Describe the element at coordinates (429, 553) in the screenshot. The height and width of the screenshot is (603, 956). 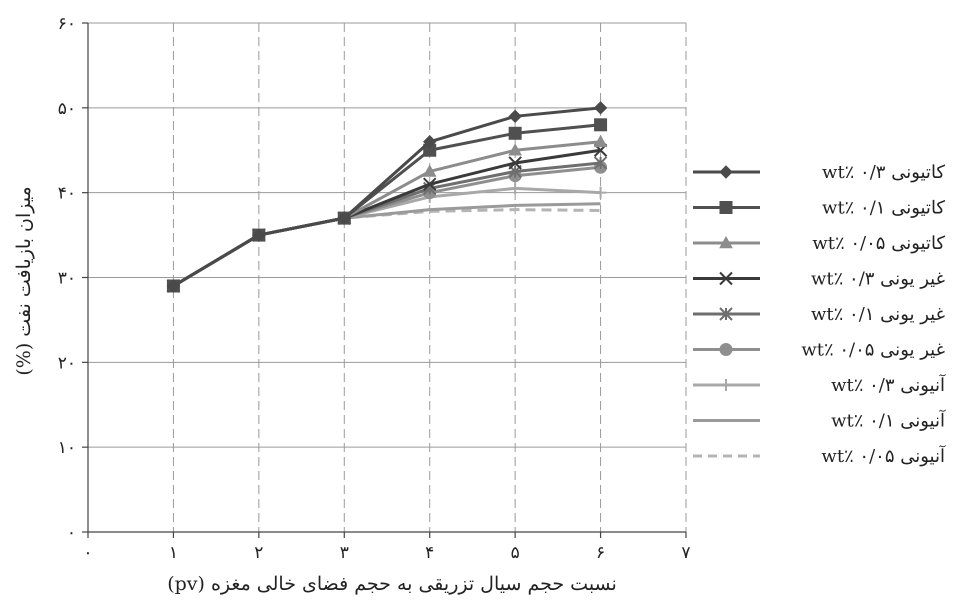
I see `x-tick-label: ۴` at that location.